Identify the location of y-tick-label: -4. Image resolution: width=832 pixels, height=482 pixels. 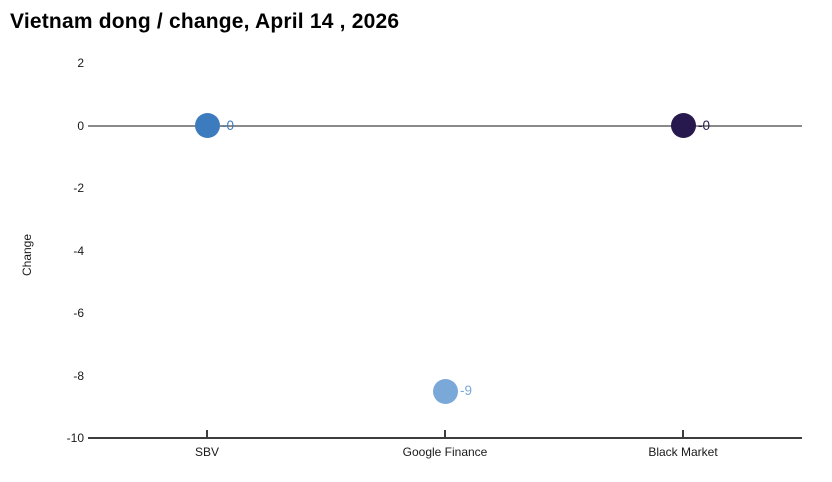
(78, 250).